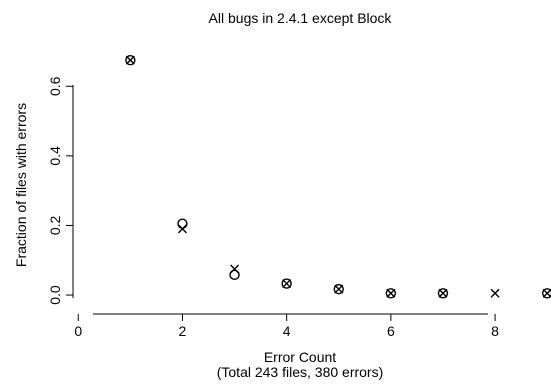 This screenshot has height=384, width=551. I want to click on x-tick-label: 6, so click(391, 331).